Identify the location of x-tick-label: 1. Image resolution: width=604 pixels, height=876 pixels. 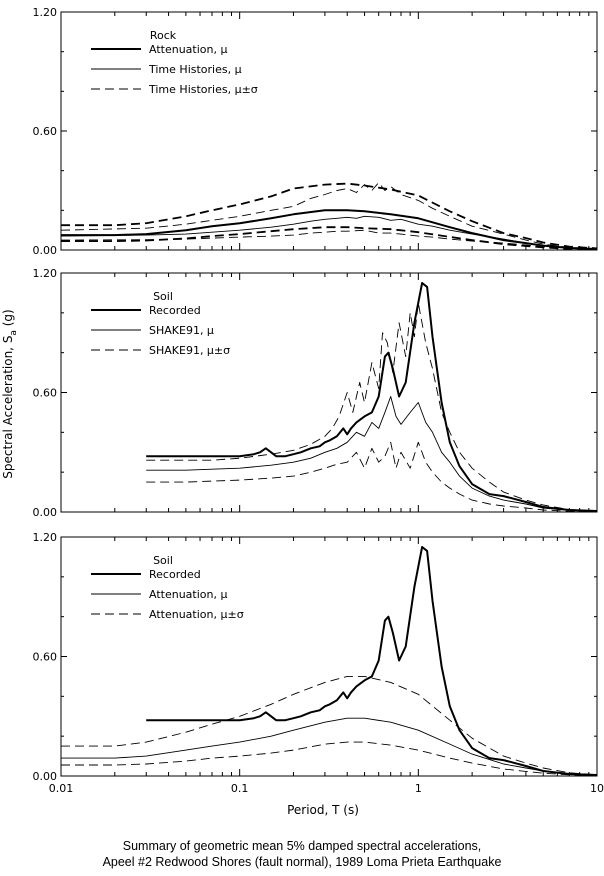
(418, 788).